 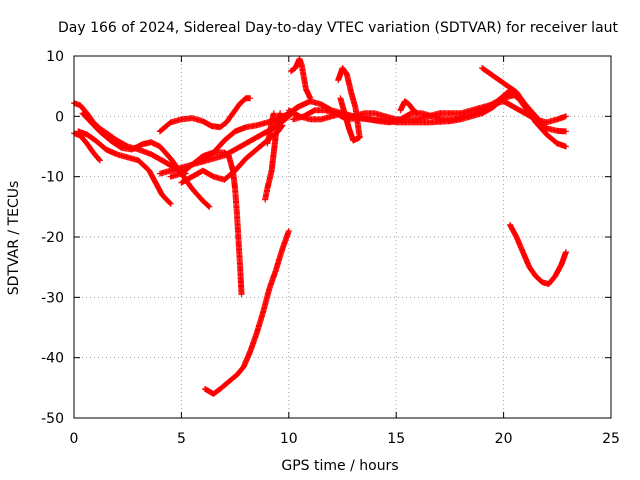 I want to click on series-arc11, so click(x=273, y=156).